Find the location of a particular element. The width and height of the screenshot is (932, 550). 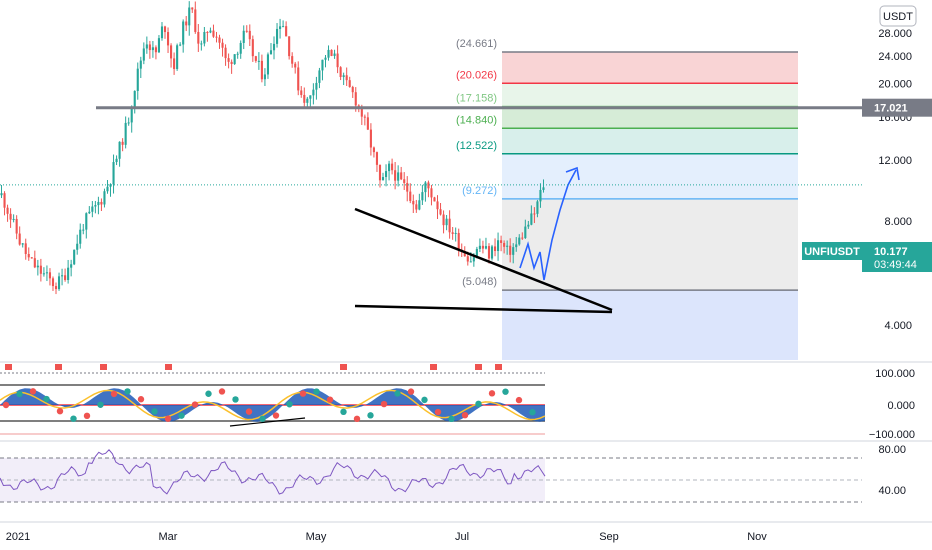

currency-badge is located at coordinates (898, 16).